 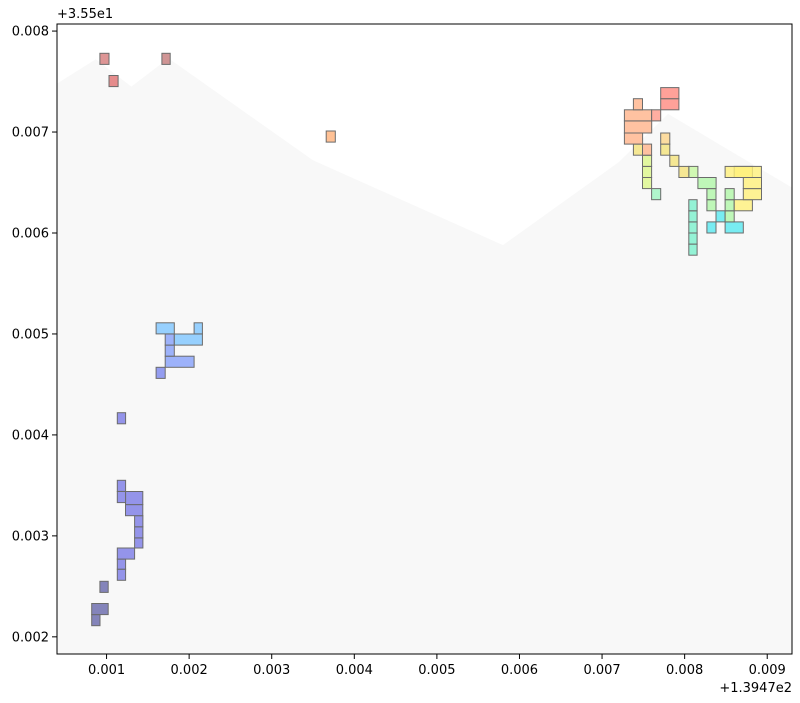 What do you see at coordinates (106, 670) in the screenshot?
I see `x-tick-label: 0.001` at bounding box center [106, 670].